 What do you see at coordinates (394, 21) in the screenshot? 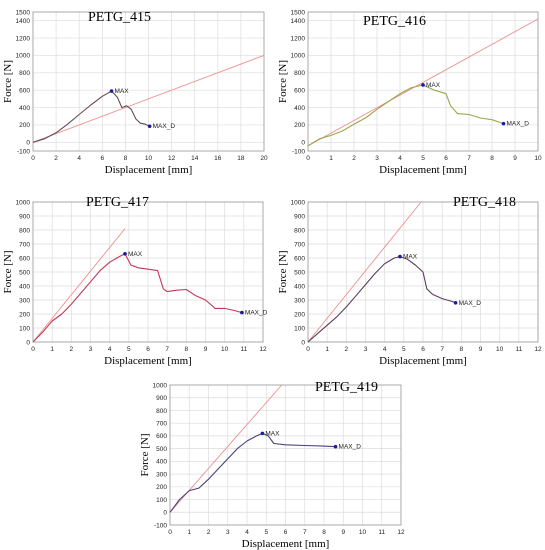
I see `chart-title: PETG_416` at bounding box center [394, 21].